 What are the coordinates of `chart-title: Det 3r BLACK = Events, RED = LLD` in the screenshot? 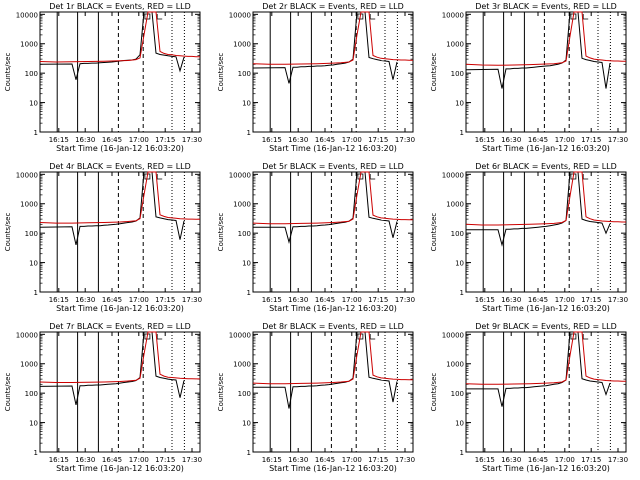 It's located at (546, 6).